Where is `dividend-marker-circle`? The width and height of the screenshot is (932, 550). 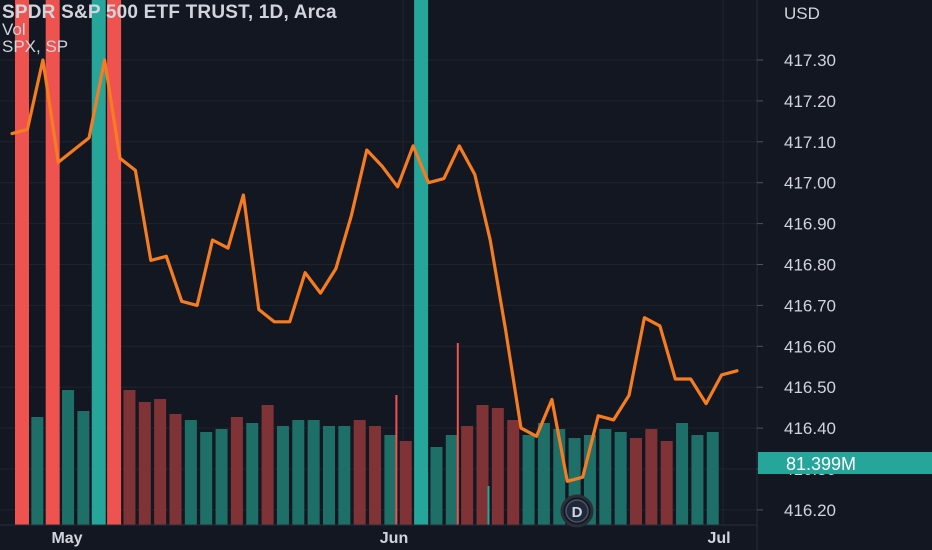
dividend-marker-circle is located at coordinates (577, 511).